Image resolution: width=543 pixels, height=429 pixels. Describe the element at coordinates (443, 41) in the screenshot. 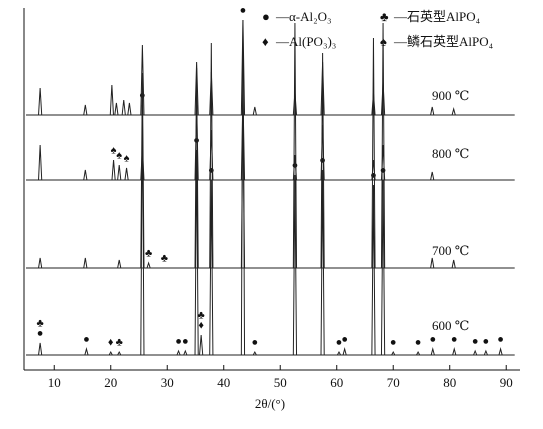

I see `legend-text: —鳞石英型AlPO₄` at that location.